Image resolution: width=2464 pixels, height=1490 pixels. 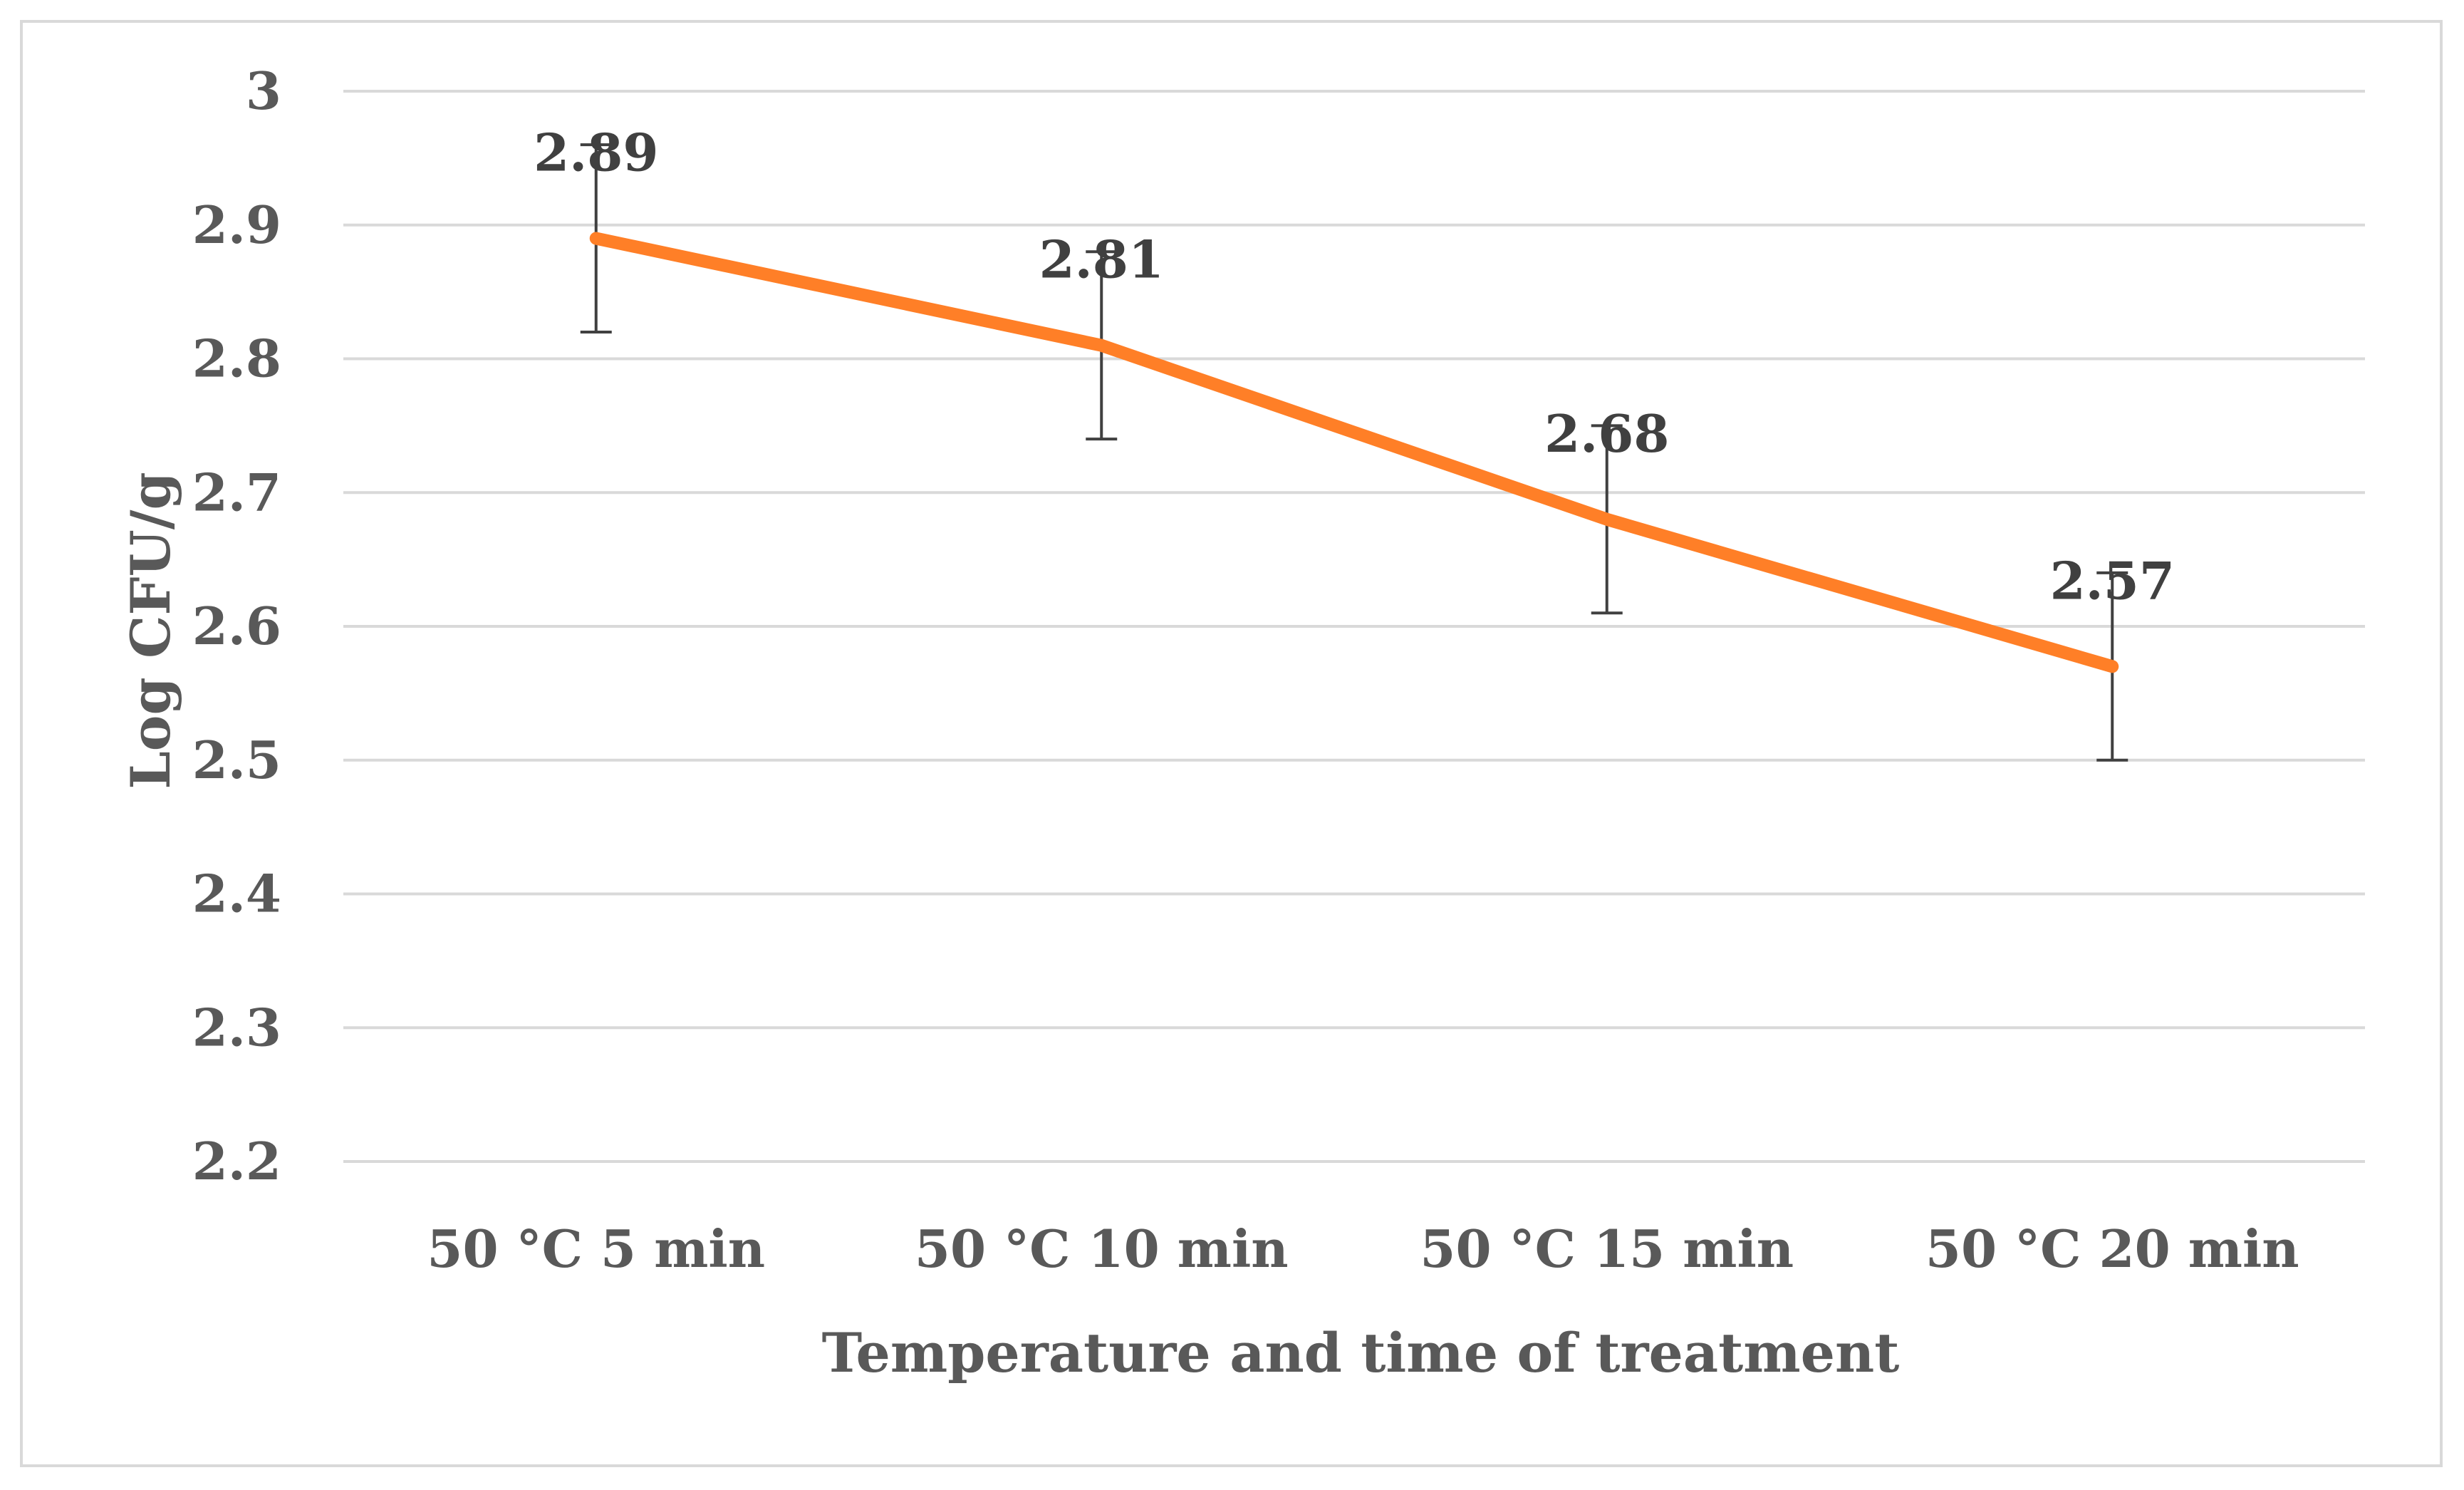 I want to click on data-label: 2.68, so click(x=1607, y=433).